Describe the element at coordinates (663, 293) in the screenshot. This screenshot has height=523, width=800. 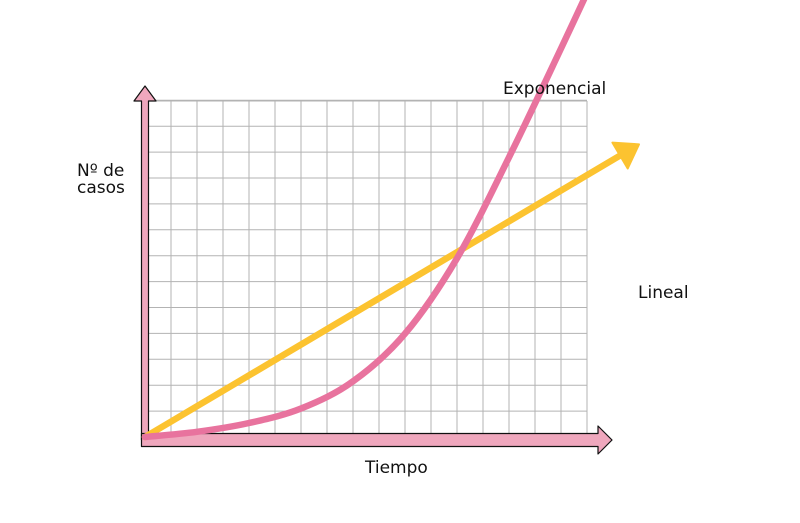
I see `series-label-lineal: Lineal` at that location.